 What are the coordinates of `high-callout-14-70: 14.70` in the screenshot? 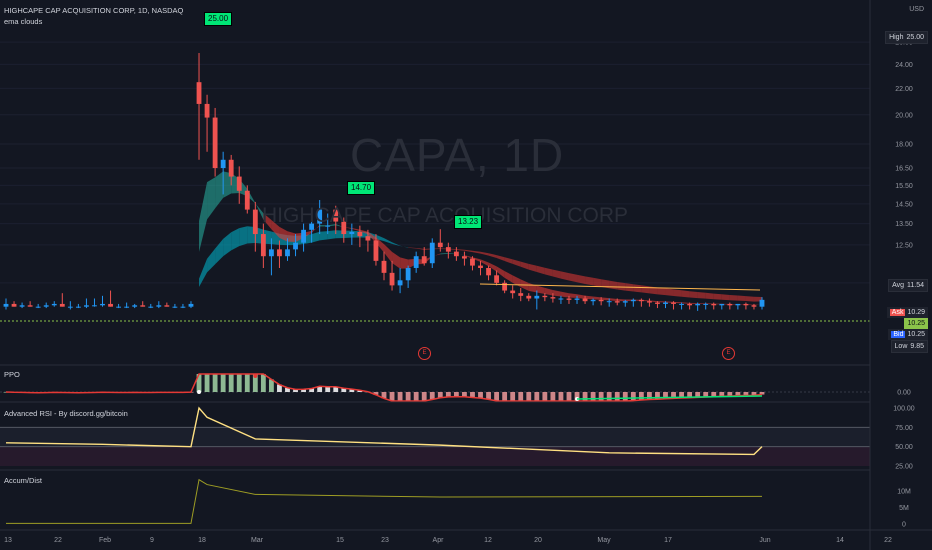 It's located at (361, 188).